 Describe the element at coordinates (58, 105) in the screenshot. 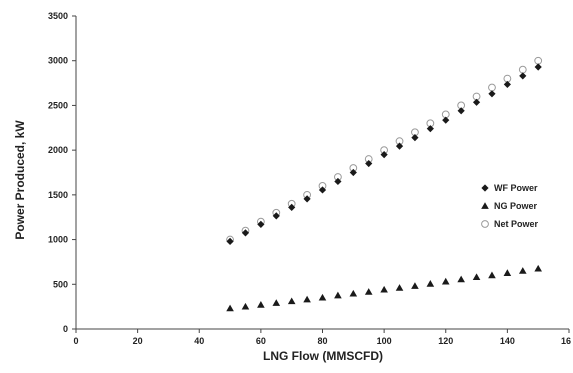

I see `y-tick-label: 2500` at that location.